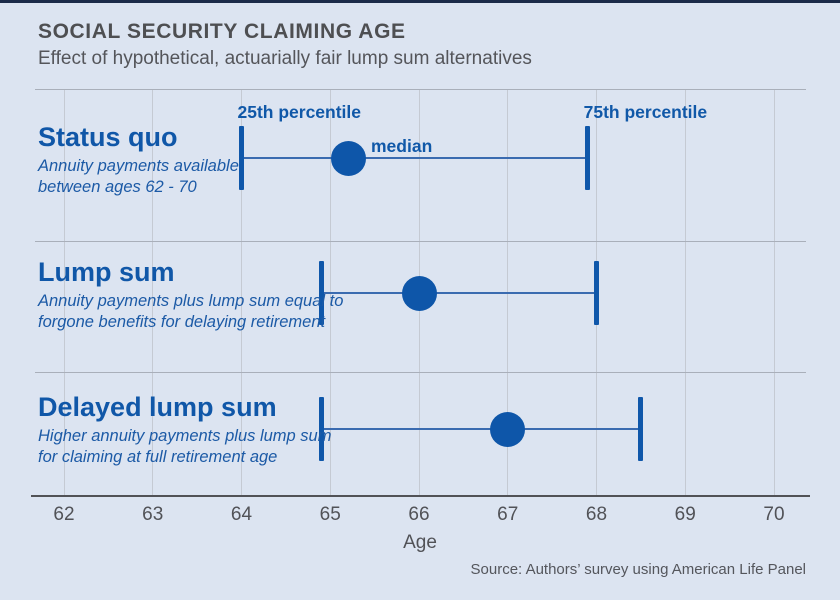 This screenshot has width=840, height=600. Describe the element at coordinates (402, 146) in the screenshot. I see `annotation-median: median` at that location.